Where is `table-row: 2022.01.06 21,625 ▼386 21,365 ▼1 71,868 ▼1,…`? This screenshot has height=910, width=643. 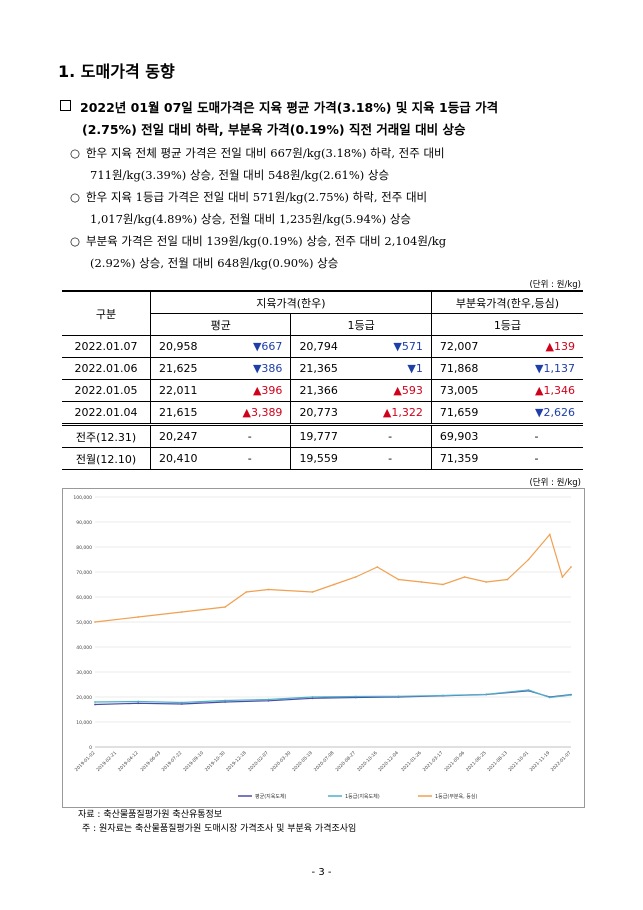
table-row: 2022.01.06 21,625 ▼386 21,365 ▼1 71,868 ▼1,… is located at coordinates (322, 368).